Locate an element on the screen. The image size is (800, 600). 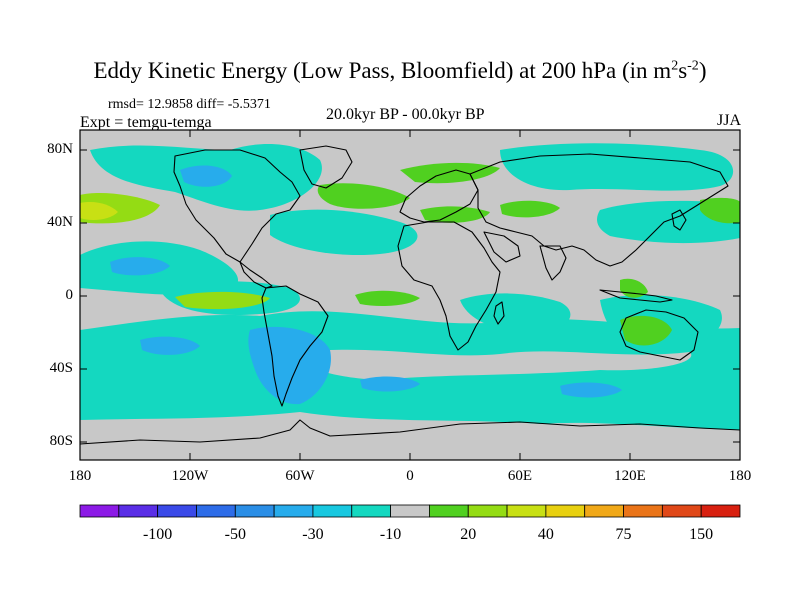
lat-label-80n: 80N is located at coordinates (60, 149).